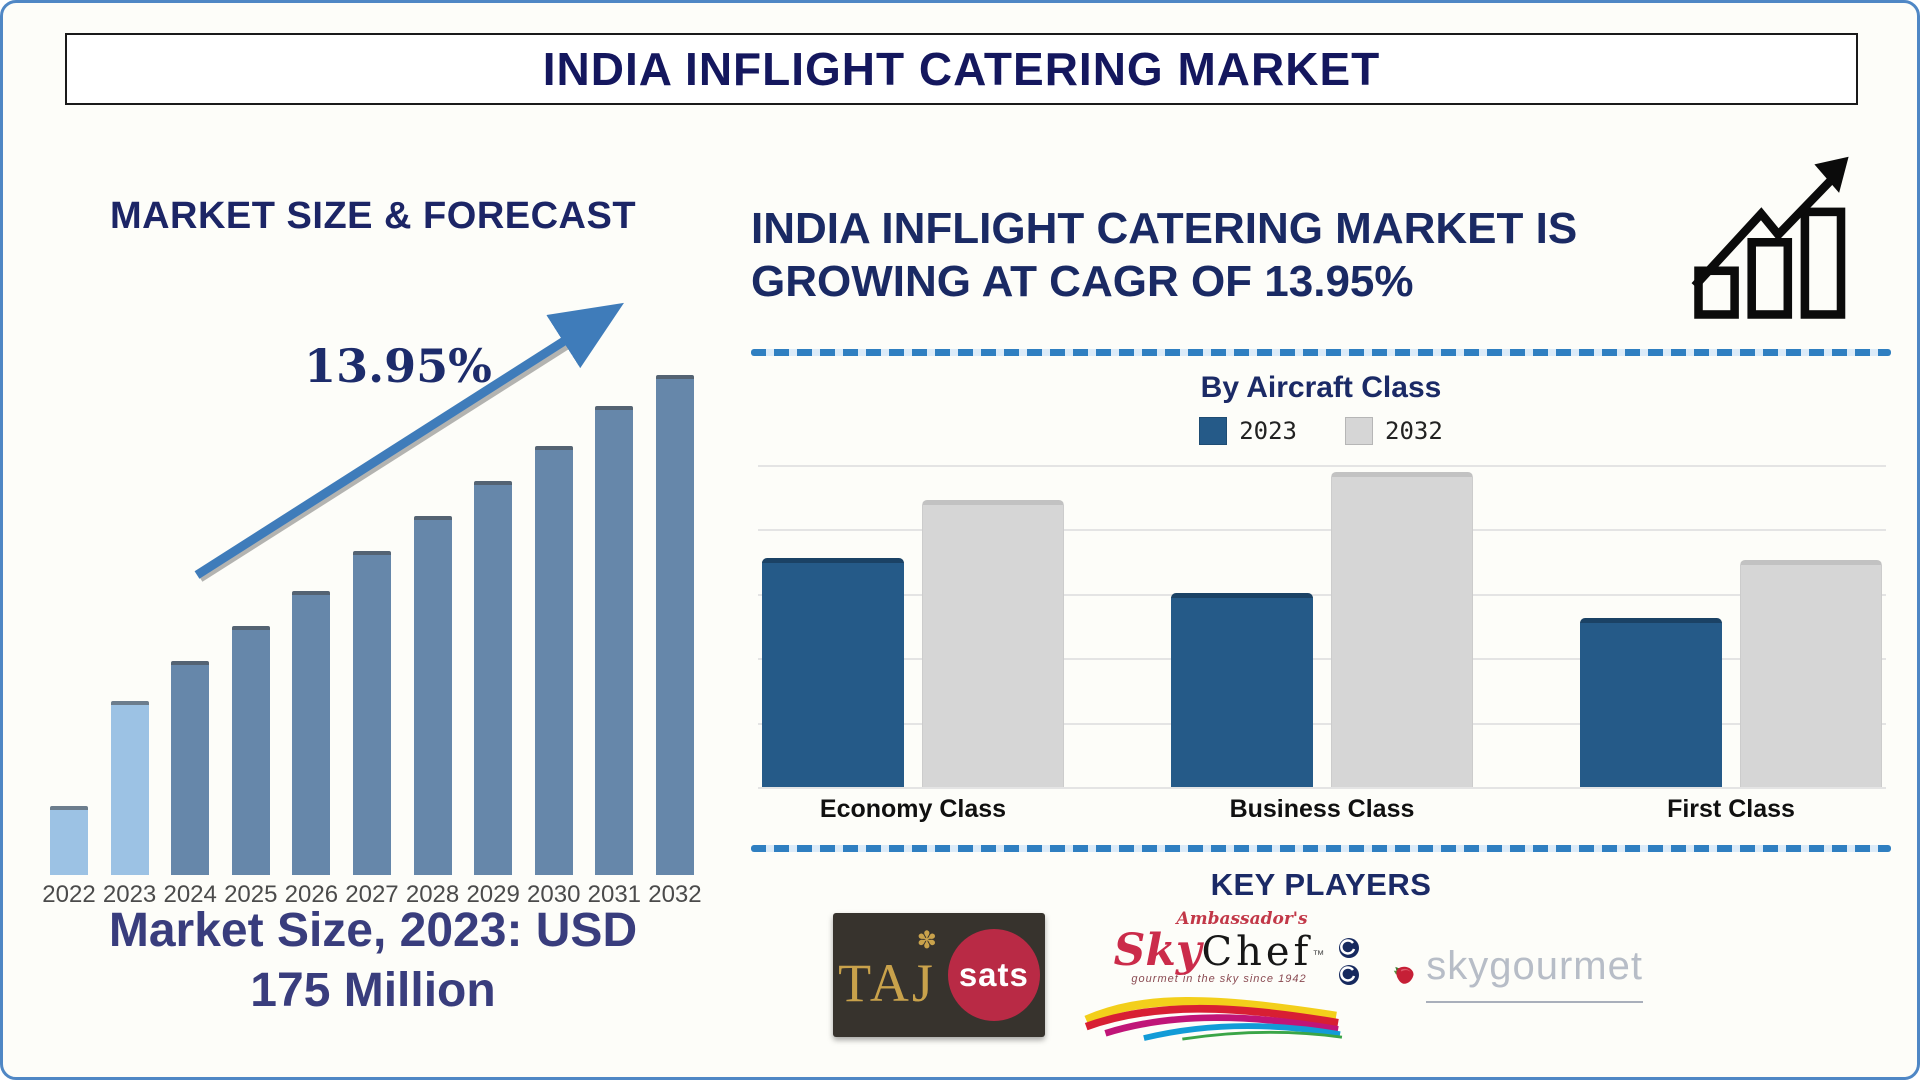  I want to click on bar-2029, so click(493, 678).